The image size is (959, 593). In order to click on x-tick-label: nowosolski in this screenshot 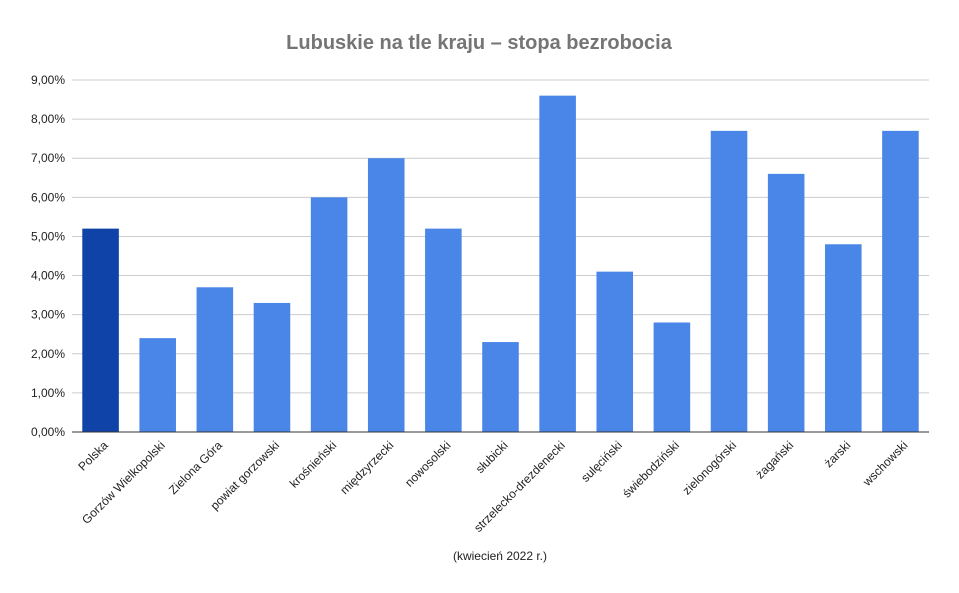, I will do `click(427, 463)`.